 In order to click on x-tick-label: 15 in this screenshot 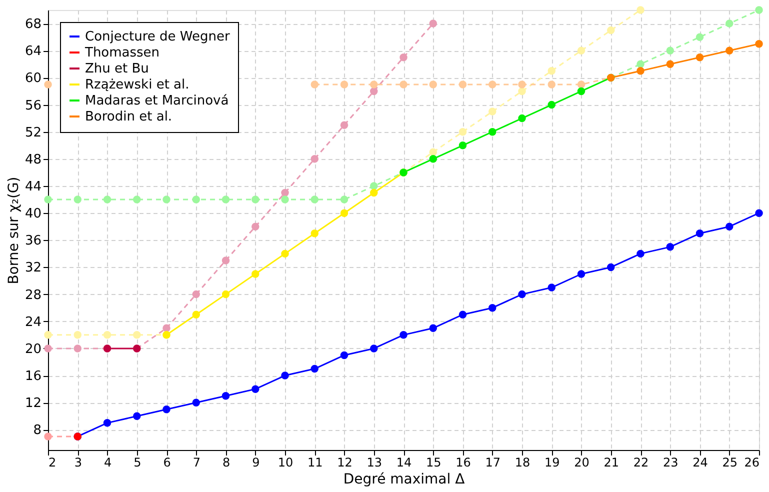, I will do `click(434, 463)`.